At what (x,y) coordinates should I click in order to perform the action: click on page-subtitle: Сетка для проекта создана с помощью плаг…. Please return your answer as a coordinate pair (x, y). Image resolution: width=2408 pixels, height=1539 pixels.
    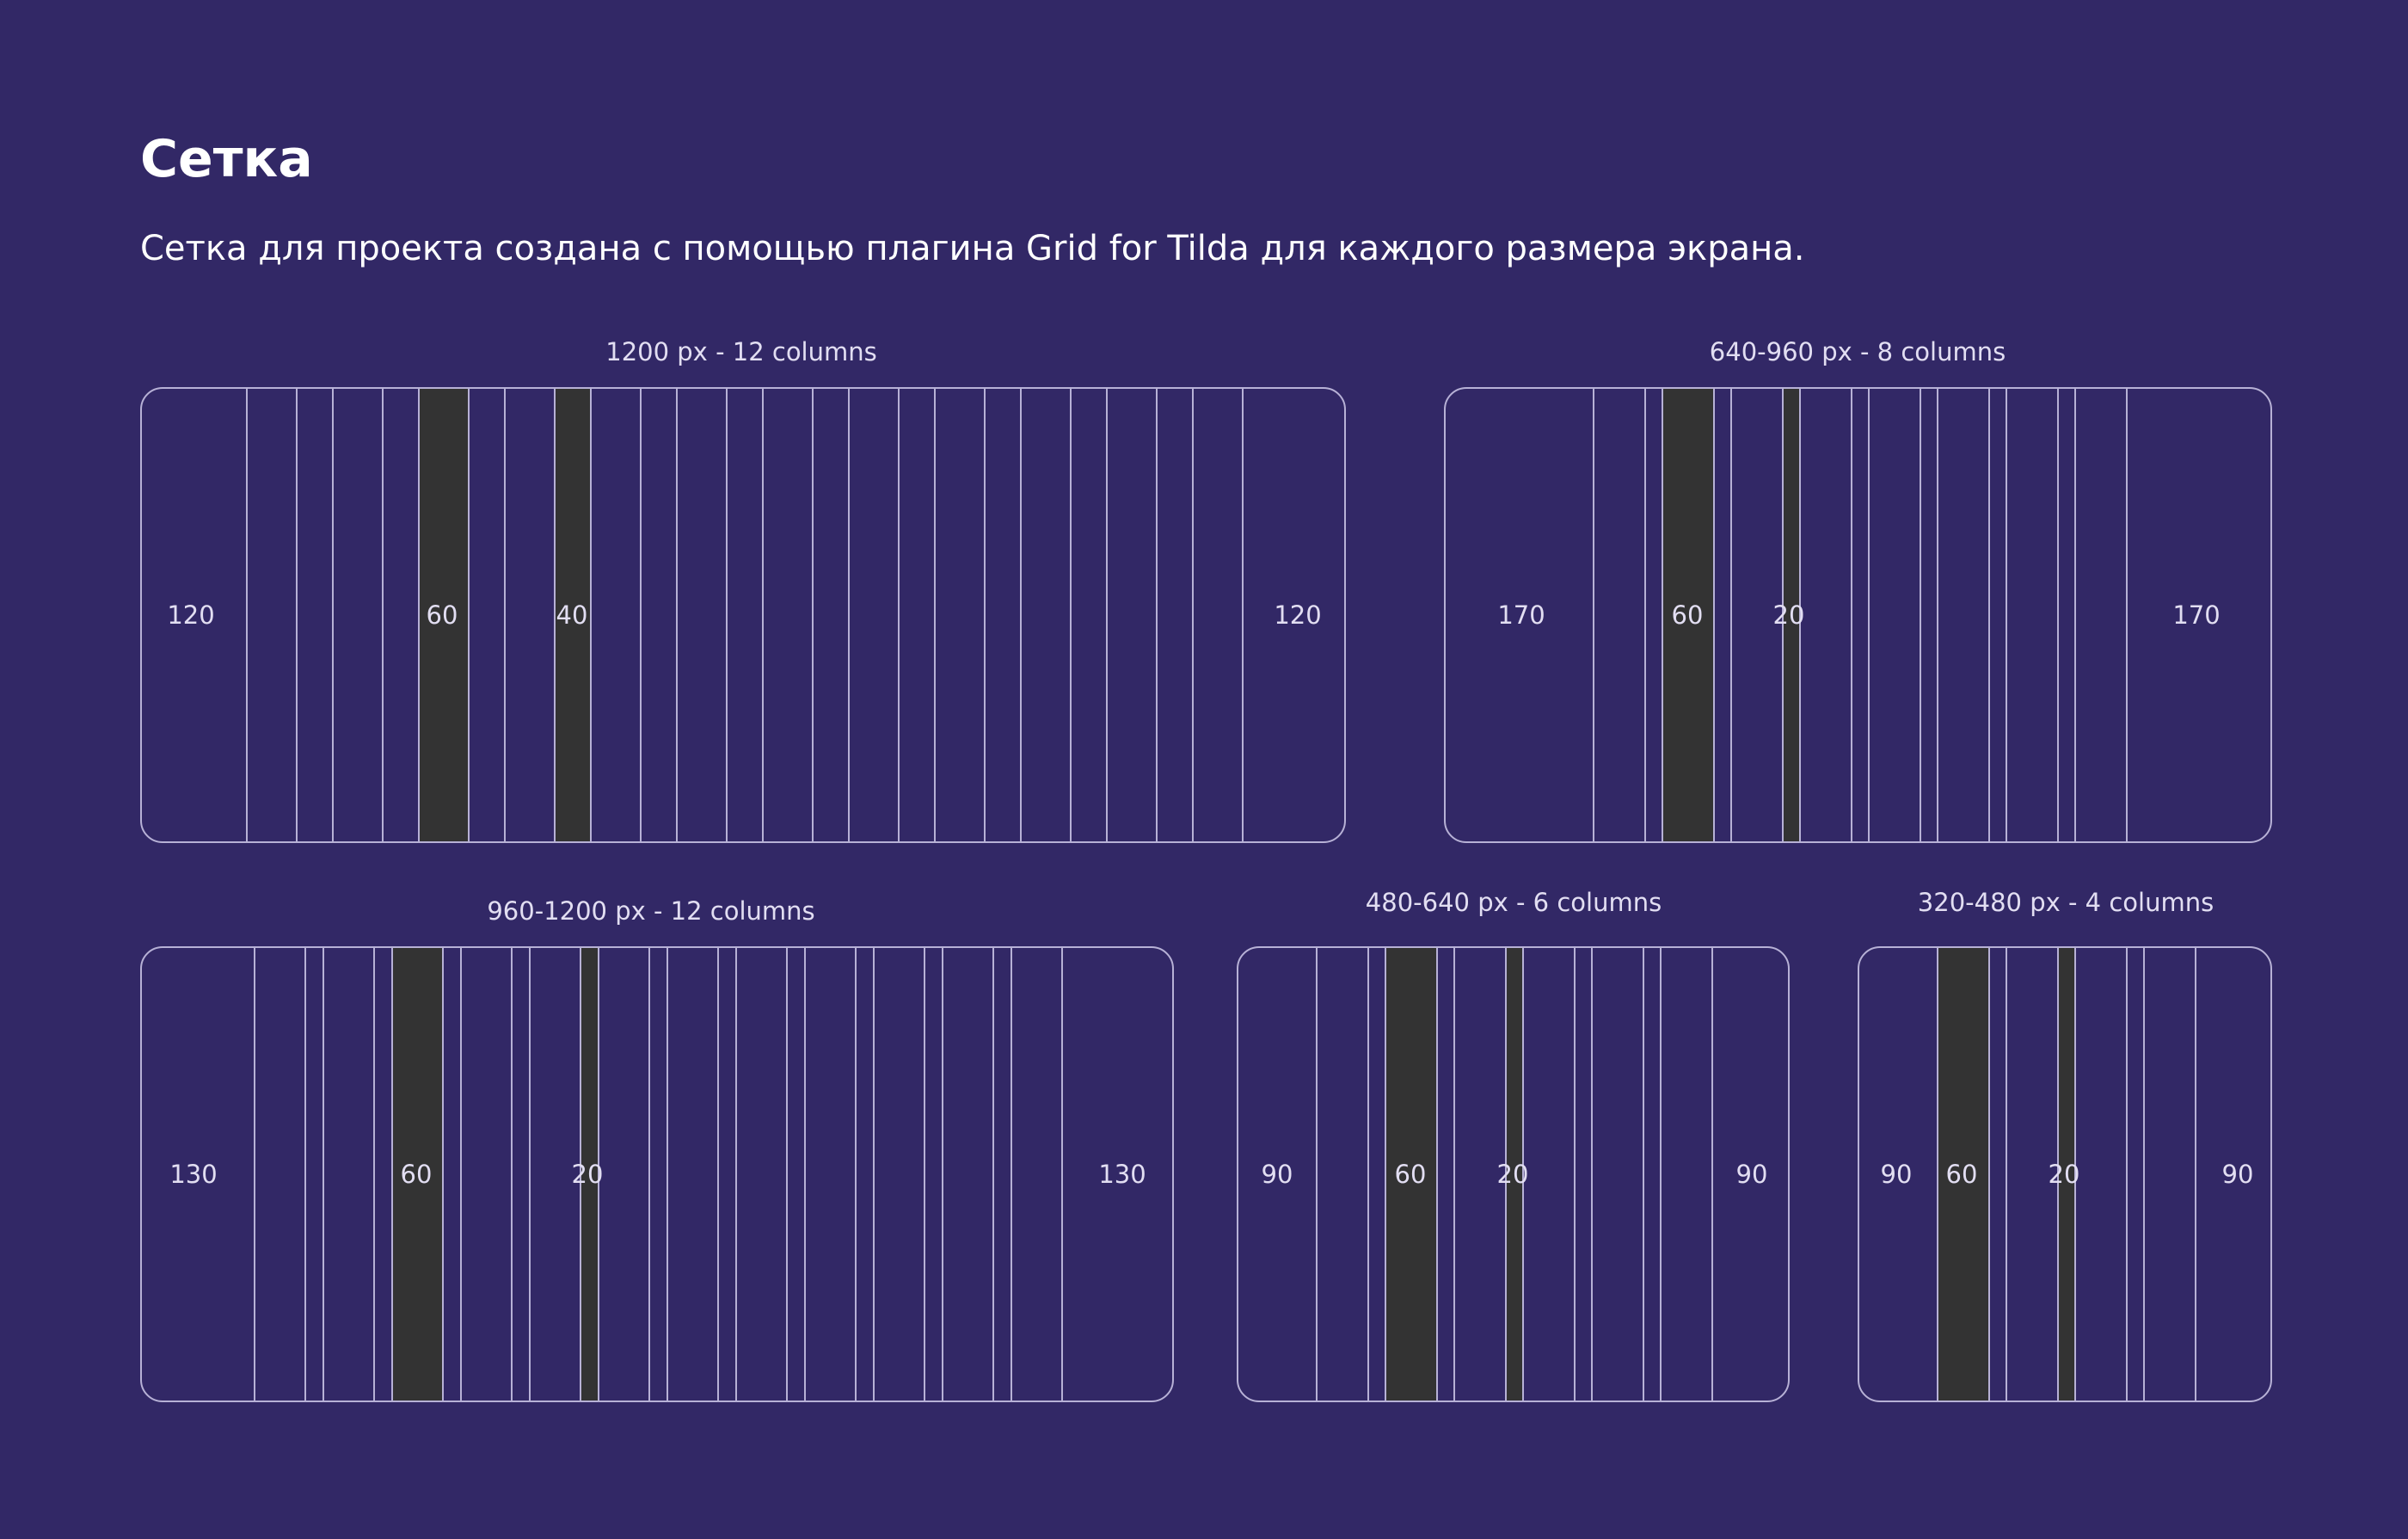
    Looking at the image, I should click on (972, 249).